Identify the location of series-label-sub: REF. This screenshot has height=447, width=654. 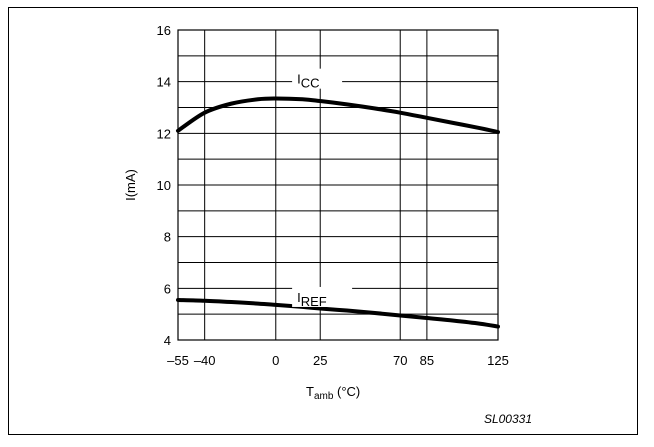
(314, 301).